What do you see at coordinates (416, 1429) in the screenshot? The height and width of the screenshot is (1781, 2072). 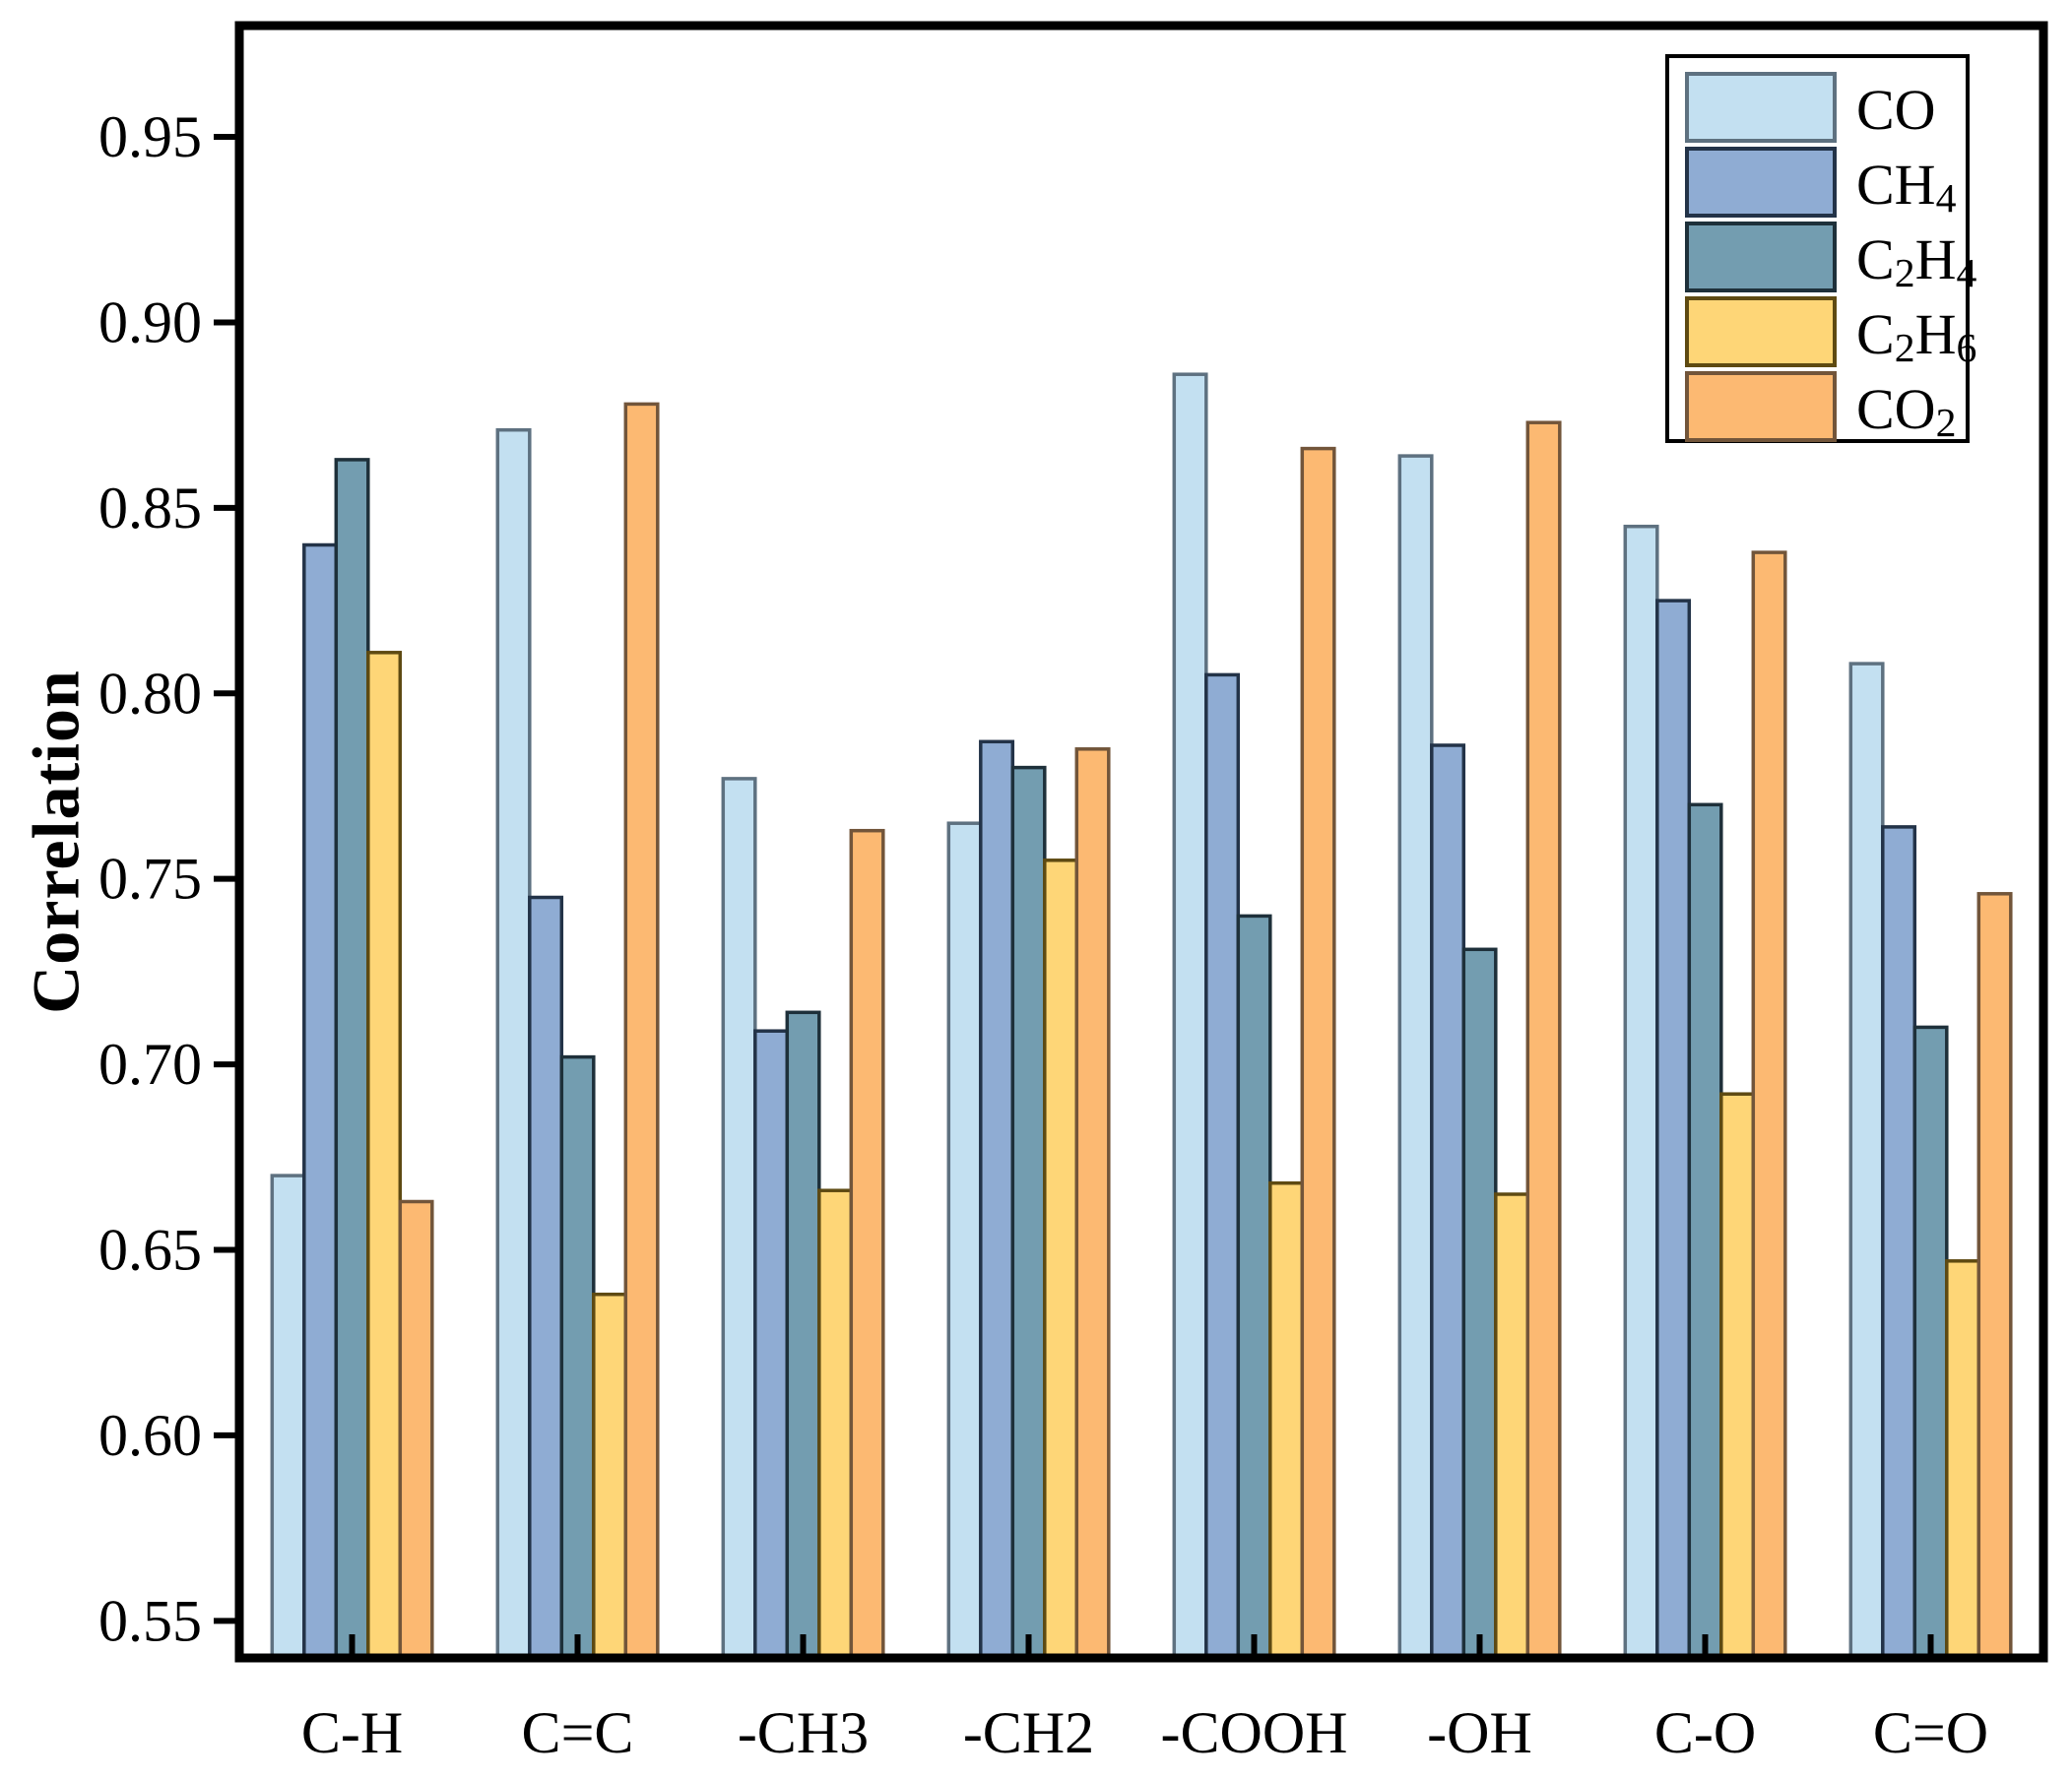 I see `bar-CO2-C-H` at bounding box center [416, 1429].